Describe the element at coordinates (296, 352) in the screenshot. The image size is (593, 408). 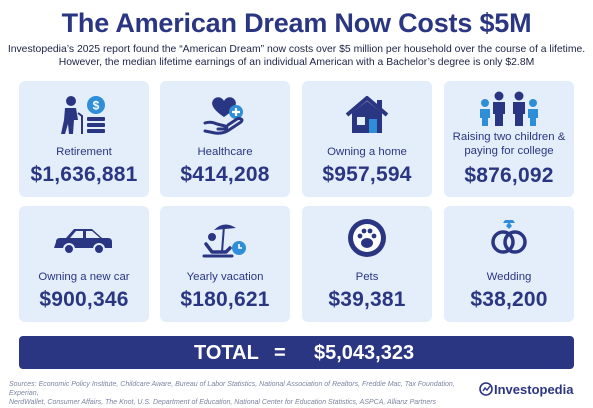
I see `total-bar: TOTAL = $5,043,323` at that location.